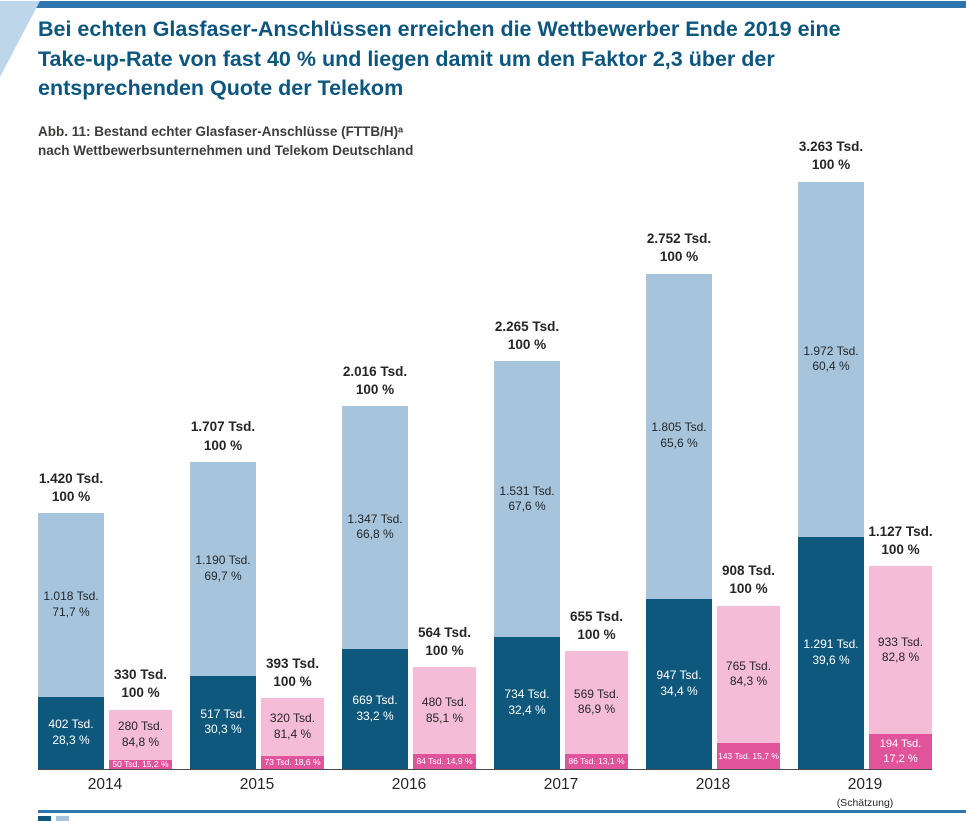  Describe the element at coordinates (748, 681) in the screenshot. I see `segment-pct: 84,3 %` at that location.